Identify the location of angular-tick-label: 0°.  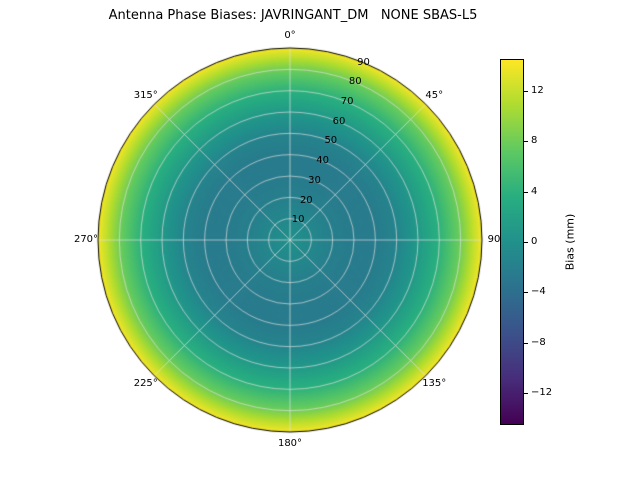
(290, 35).